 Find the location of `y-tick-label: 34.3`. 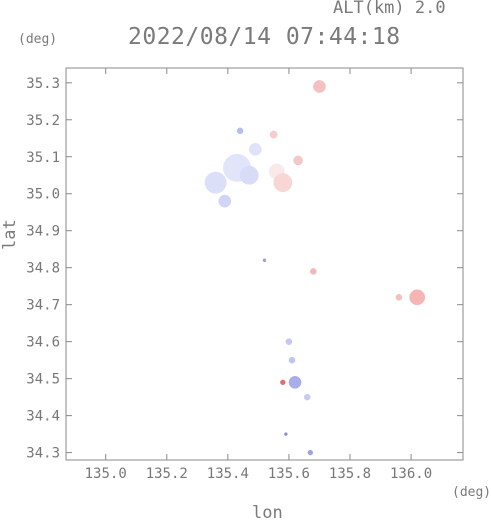

y-tick-label: 34.3 is located at coordinates (43, 454).